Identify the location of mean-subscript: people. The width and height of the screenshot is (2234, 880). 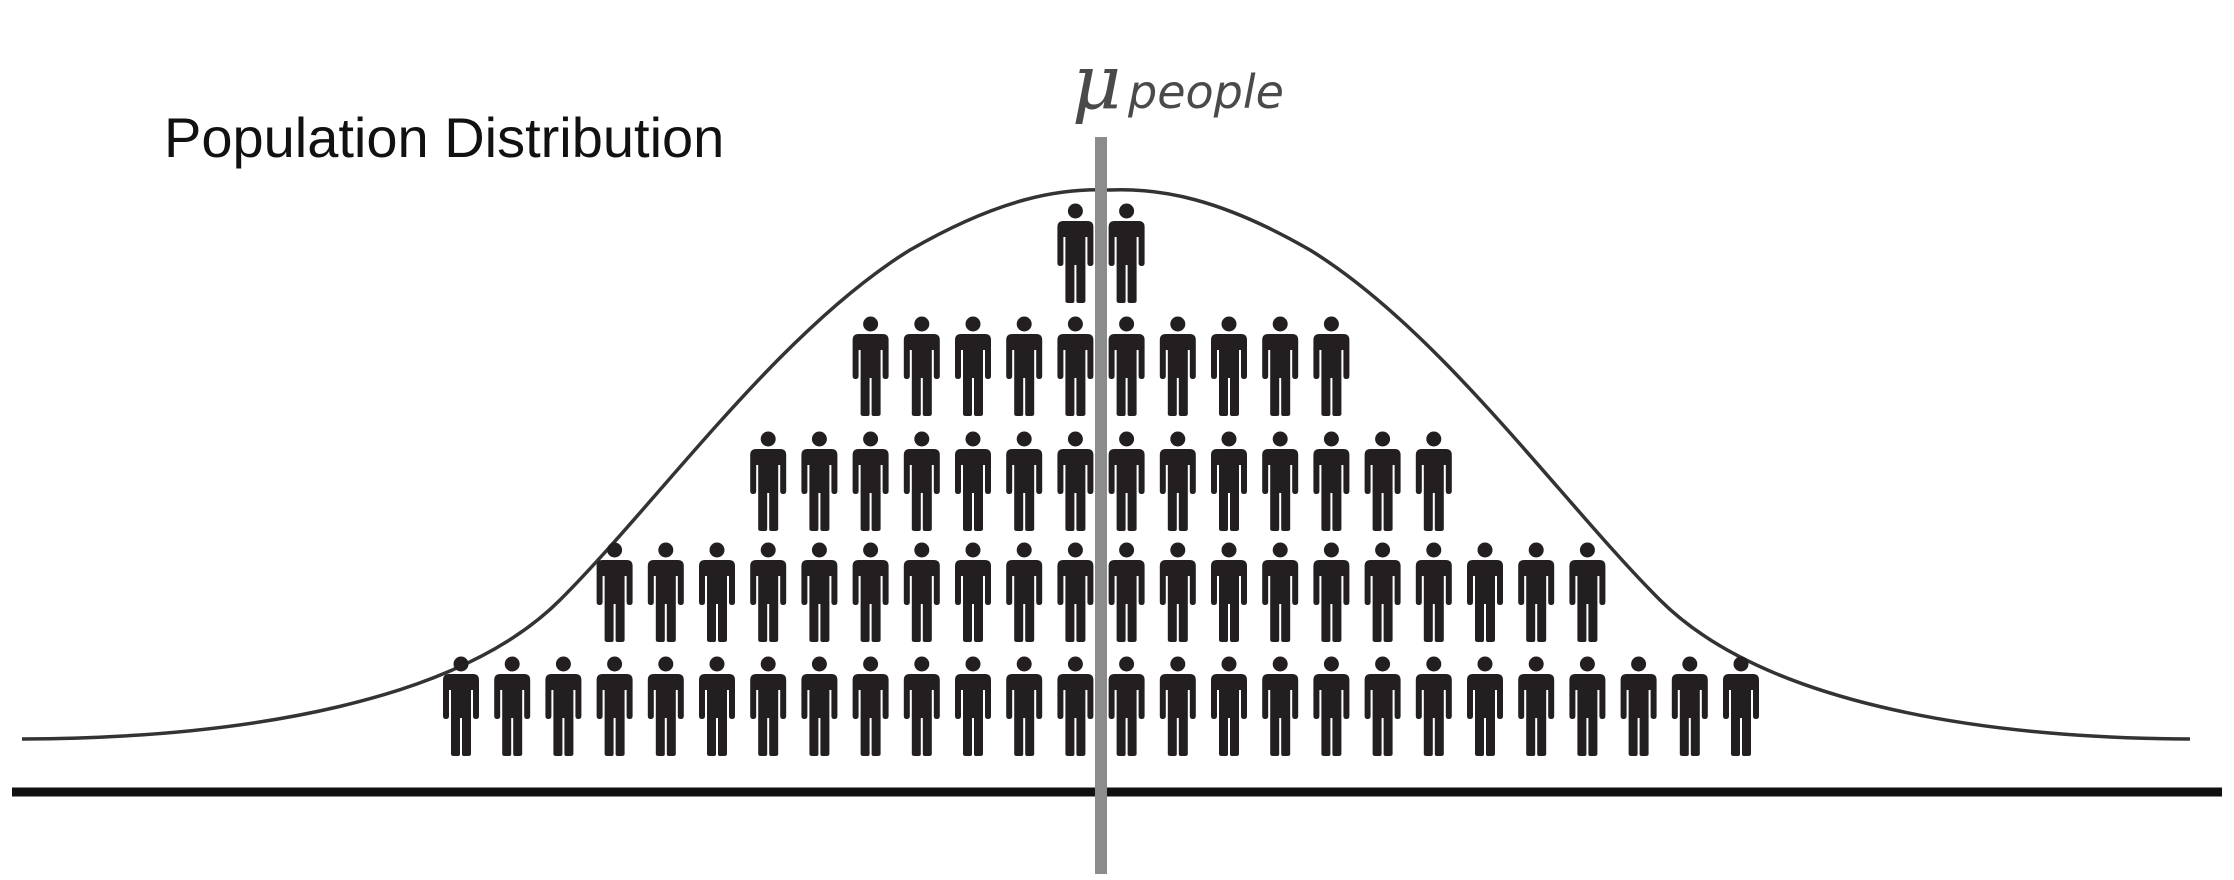
(1205, 92).